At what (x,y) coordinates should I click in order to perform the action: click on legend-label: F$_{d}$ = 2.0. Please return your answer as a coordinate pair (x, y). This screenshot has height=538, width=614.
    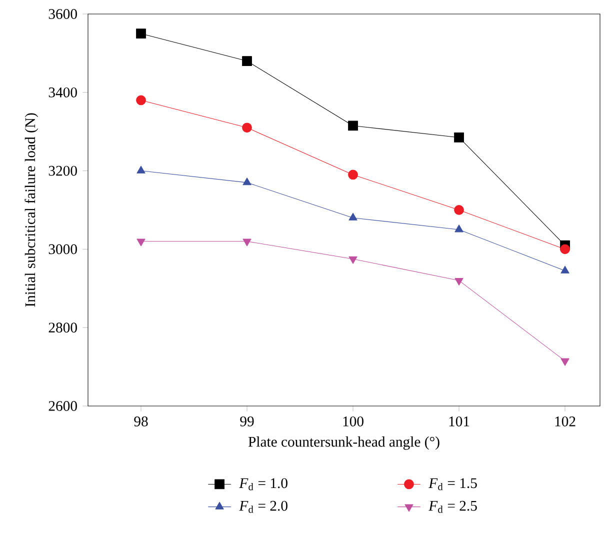
    Looking at the image, I should click on (263, 506).